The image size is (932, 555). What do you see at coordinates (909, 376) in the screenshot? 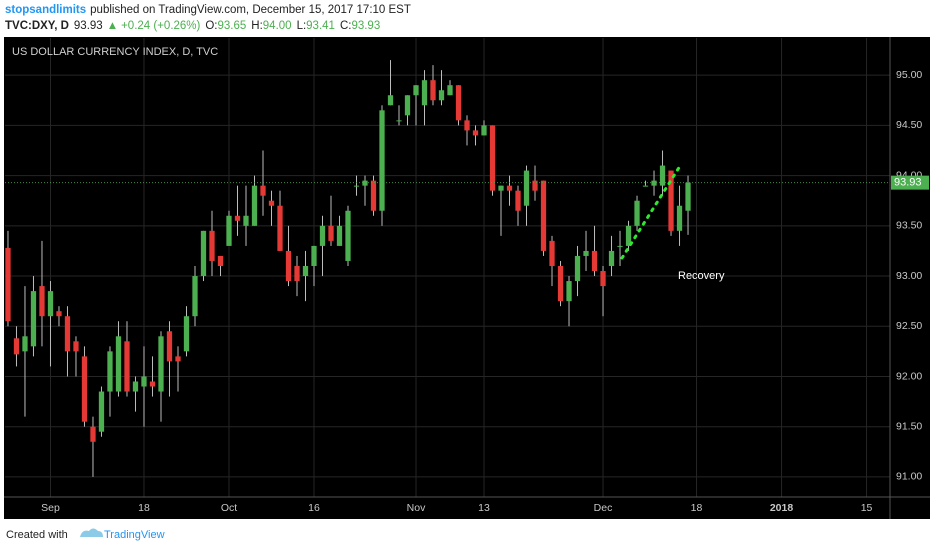
I see `y-tick-label: 92.00` at bounding box center [909, 376].